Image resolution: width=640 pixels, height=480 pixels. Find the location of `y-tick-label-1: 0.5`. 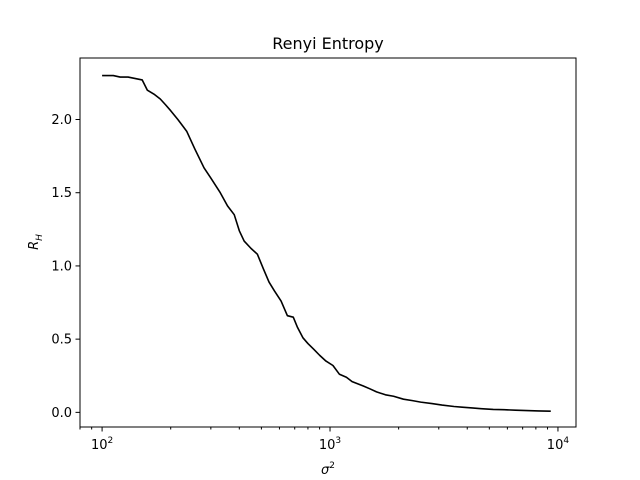

y-tick-label-1: 0.5 is located at coordinates (61, 340).